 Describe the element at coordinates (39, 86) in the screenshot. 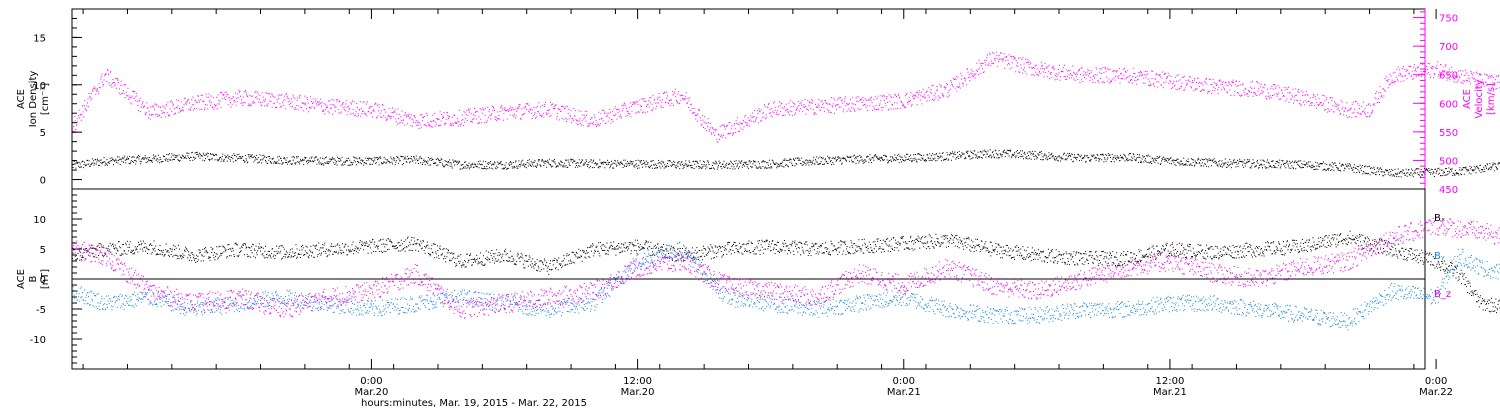

I see `density-tick-label: 10` at that location.